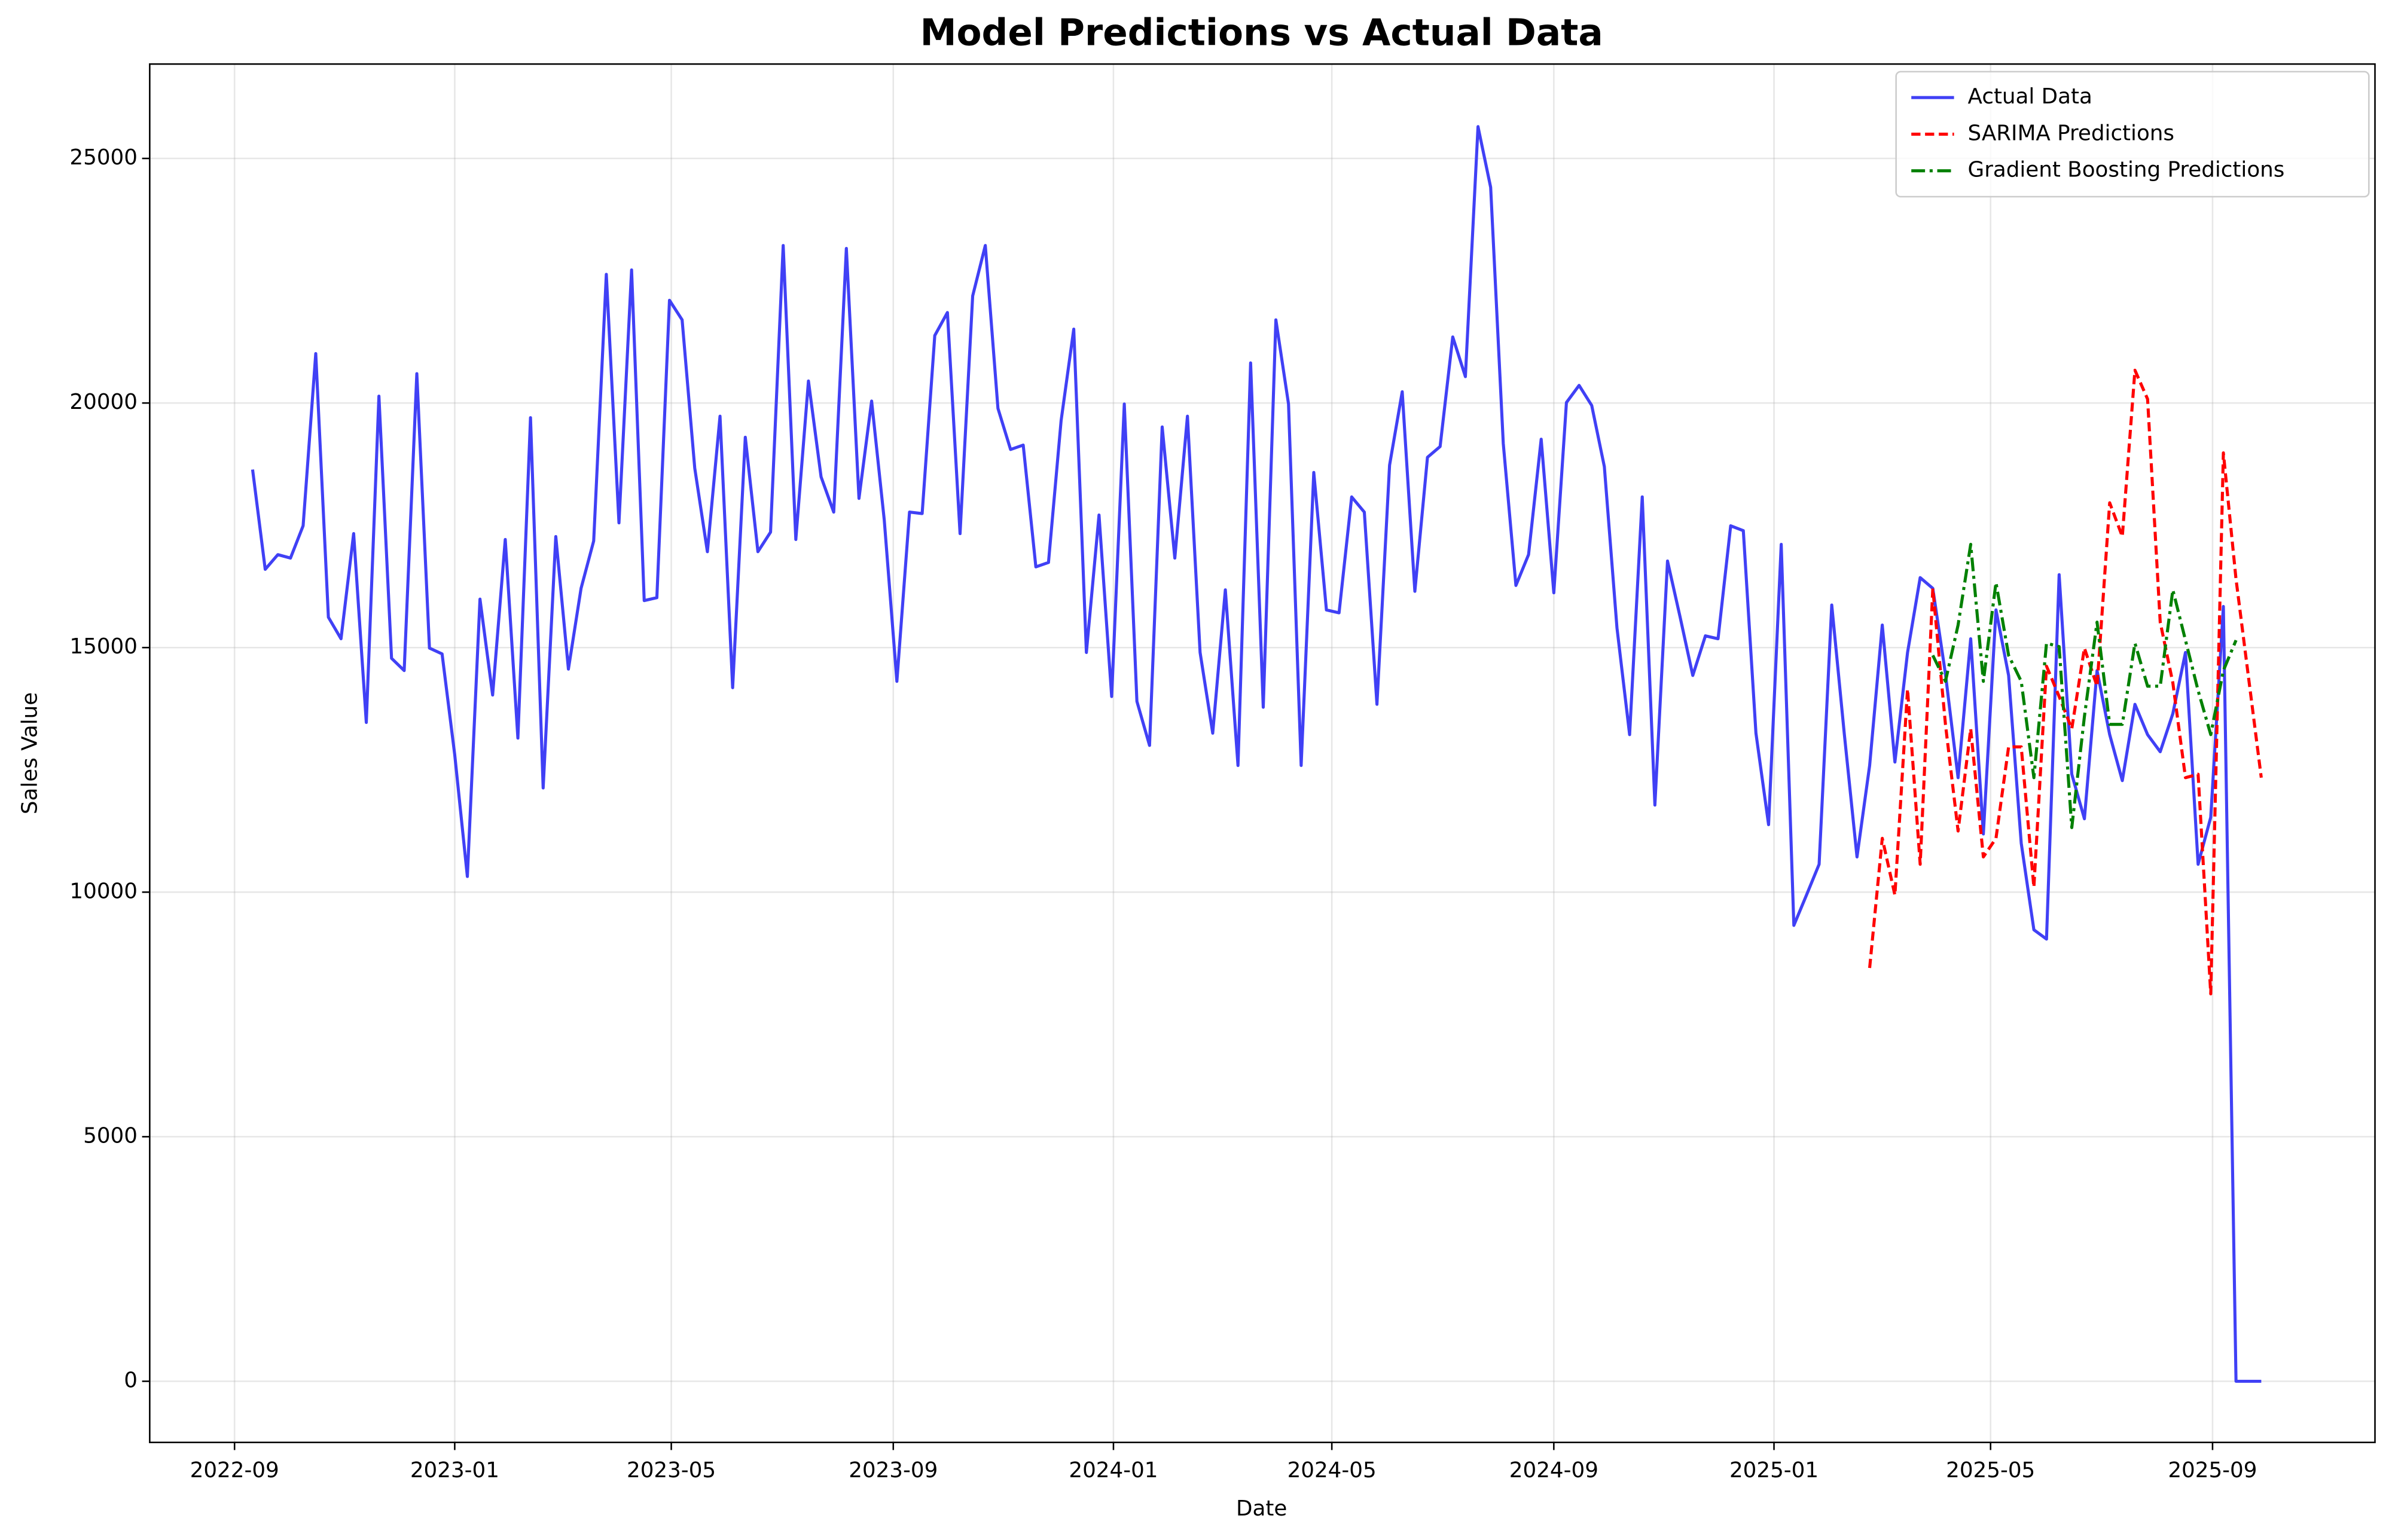  I want to click on x-tick-label: 2022-09, so click(234, 1470).